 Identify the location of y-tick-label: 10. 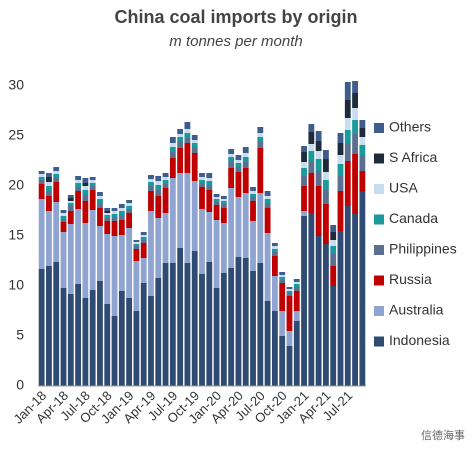
(16, 285).